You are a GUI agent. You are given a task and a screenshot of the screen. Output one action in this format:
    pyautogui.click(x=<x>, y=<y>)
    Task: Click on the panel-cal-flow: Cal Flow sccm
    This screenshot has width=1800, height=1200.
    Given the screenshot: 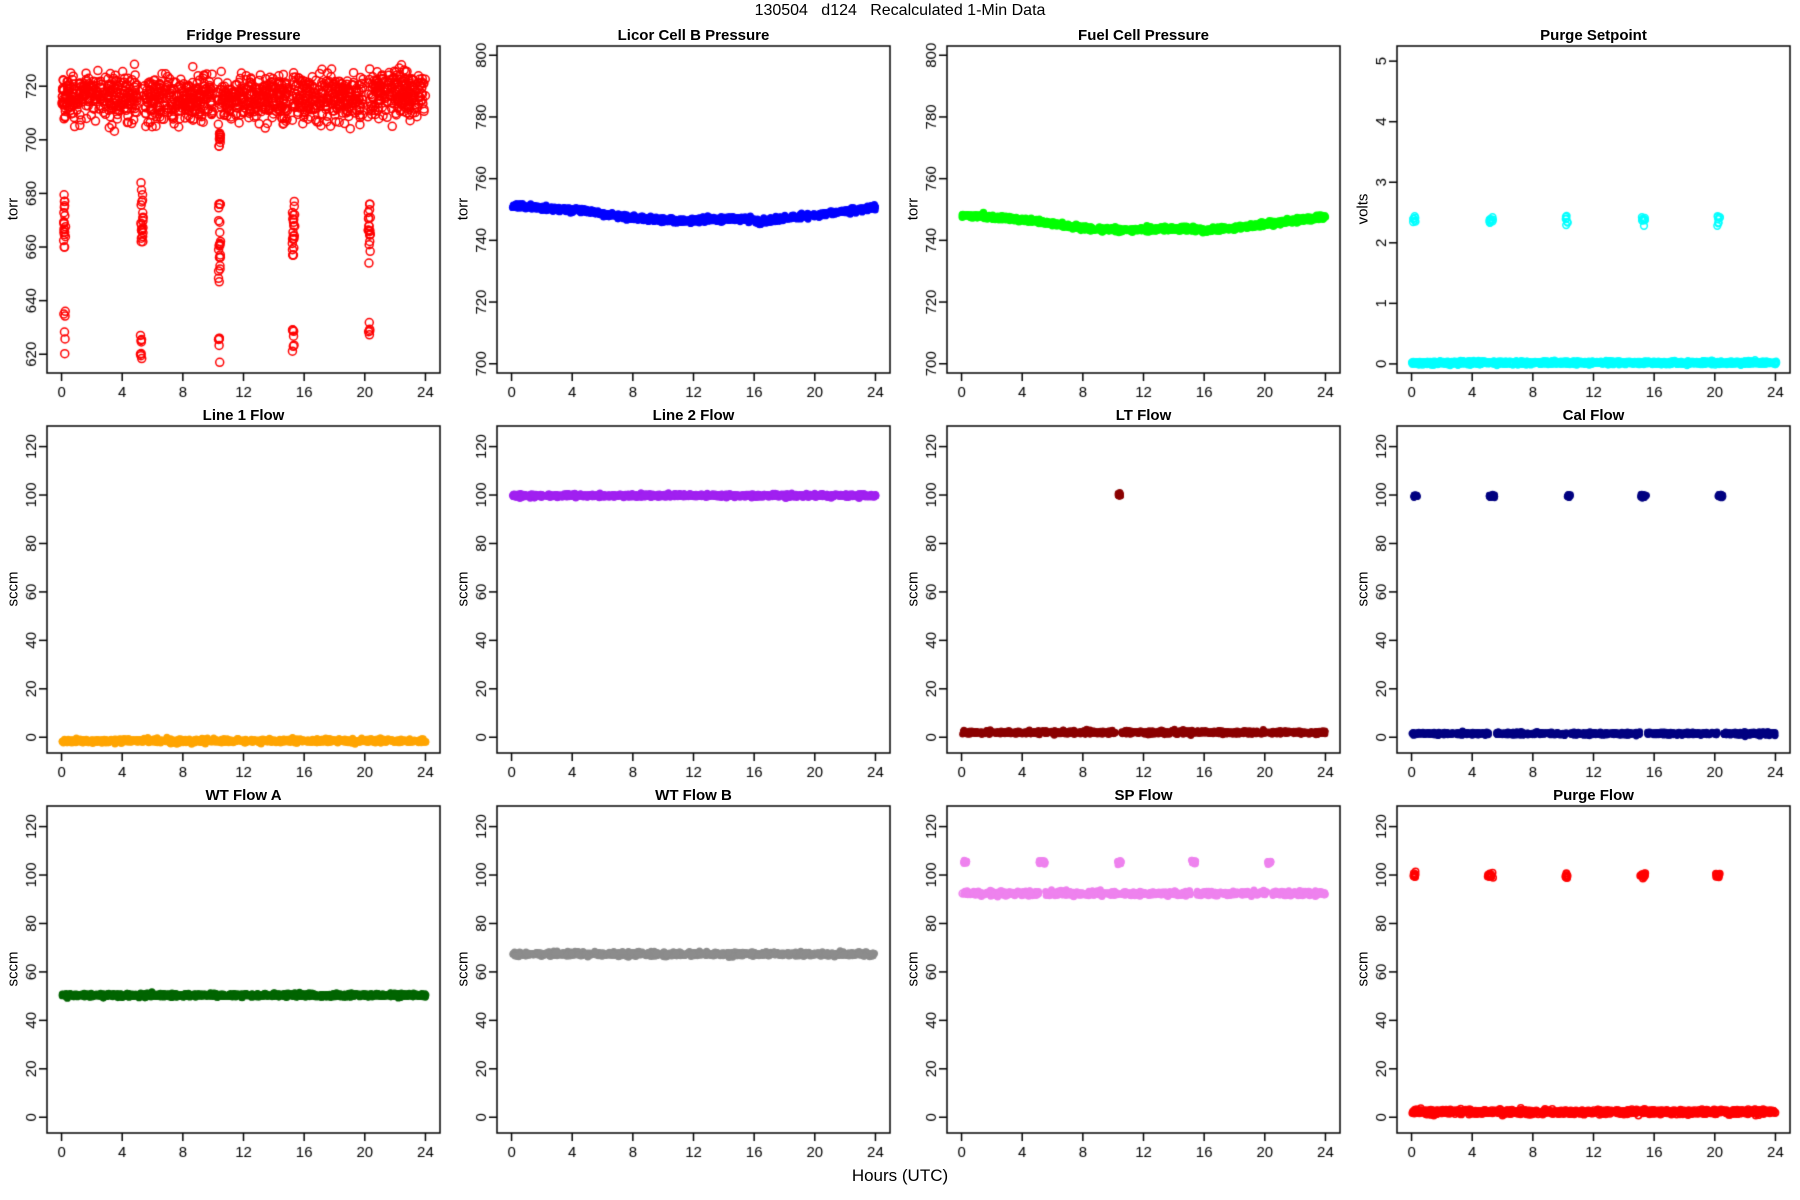 What is the action you would take?
    pyautogui.click(x=1575, y=596)
    